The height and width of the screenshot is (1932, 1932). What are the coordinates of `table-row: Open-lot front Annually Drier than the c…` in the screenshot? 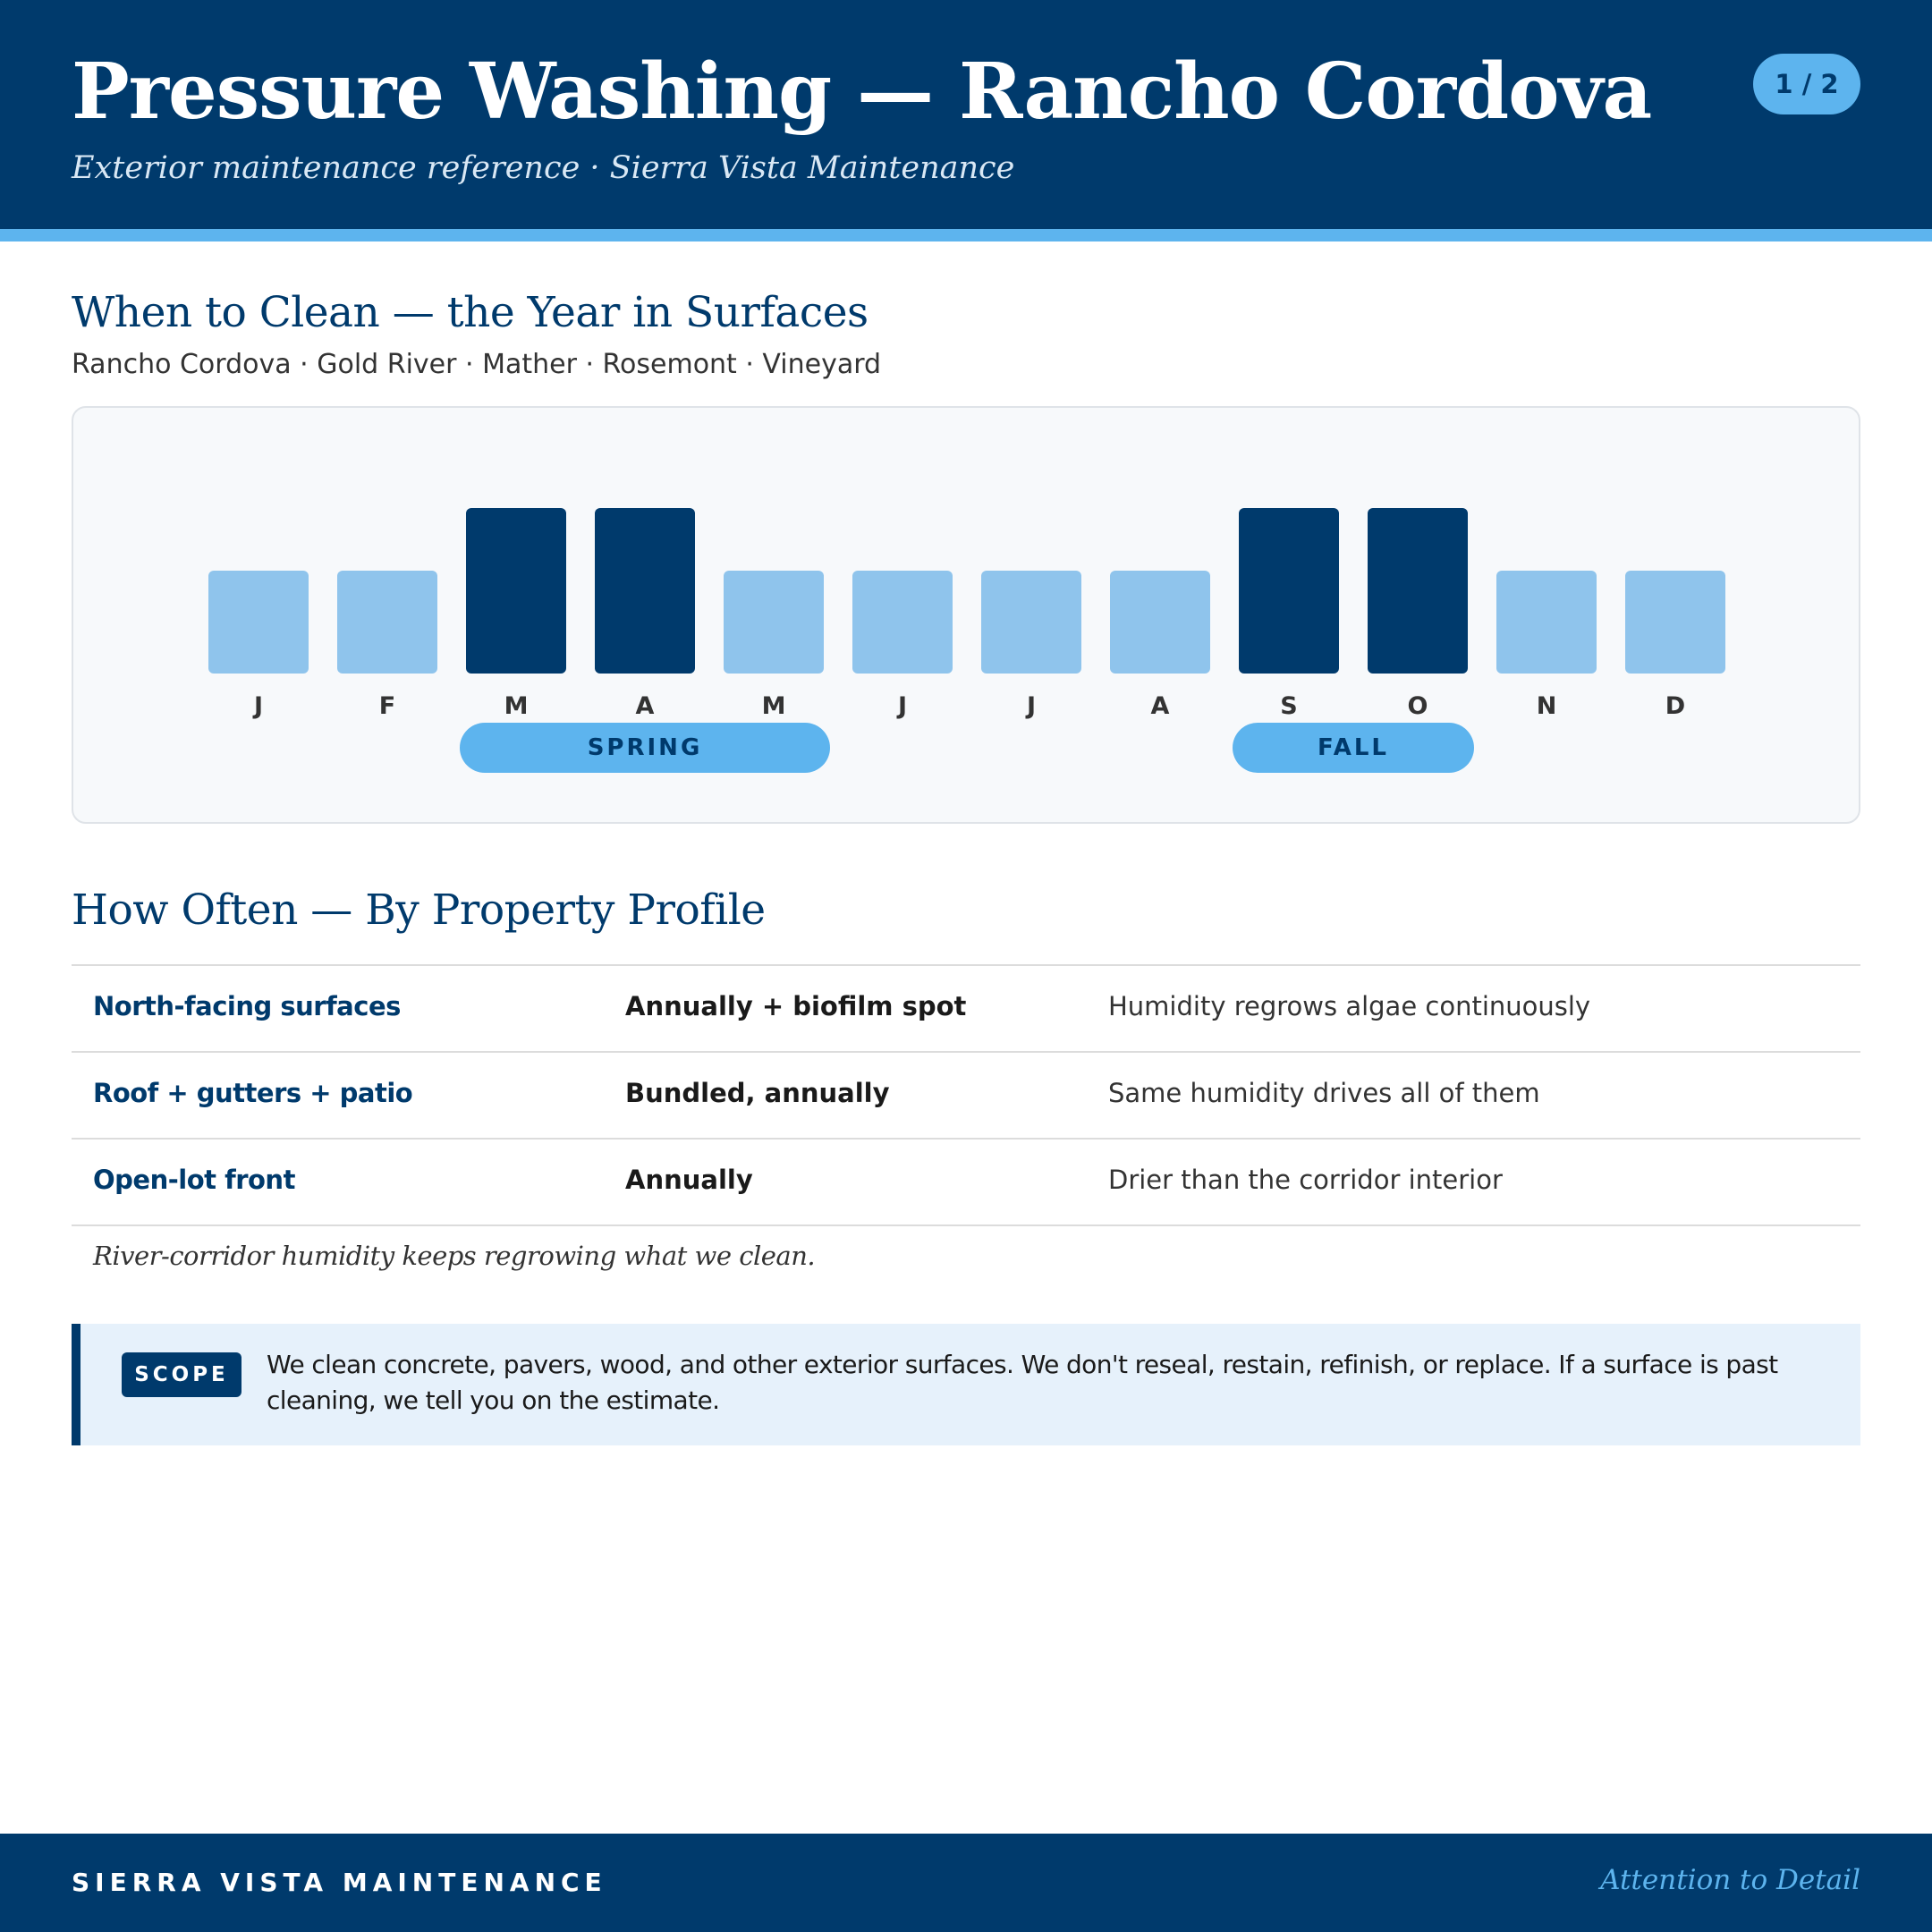 It's located at (966, 1183).